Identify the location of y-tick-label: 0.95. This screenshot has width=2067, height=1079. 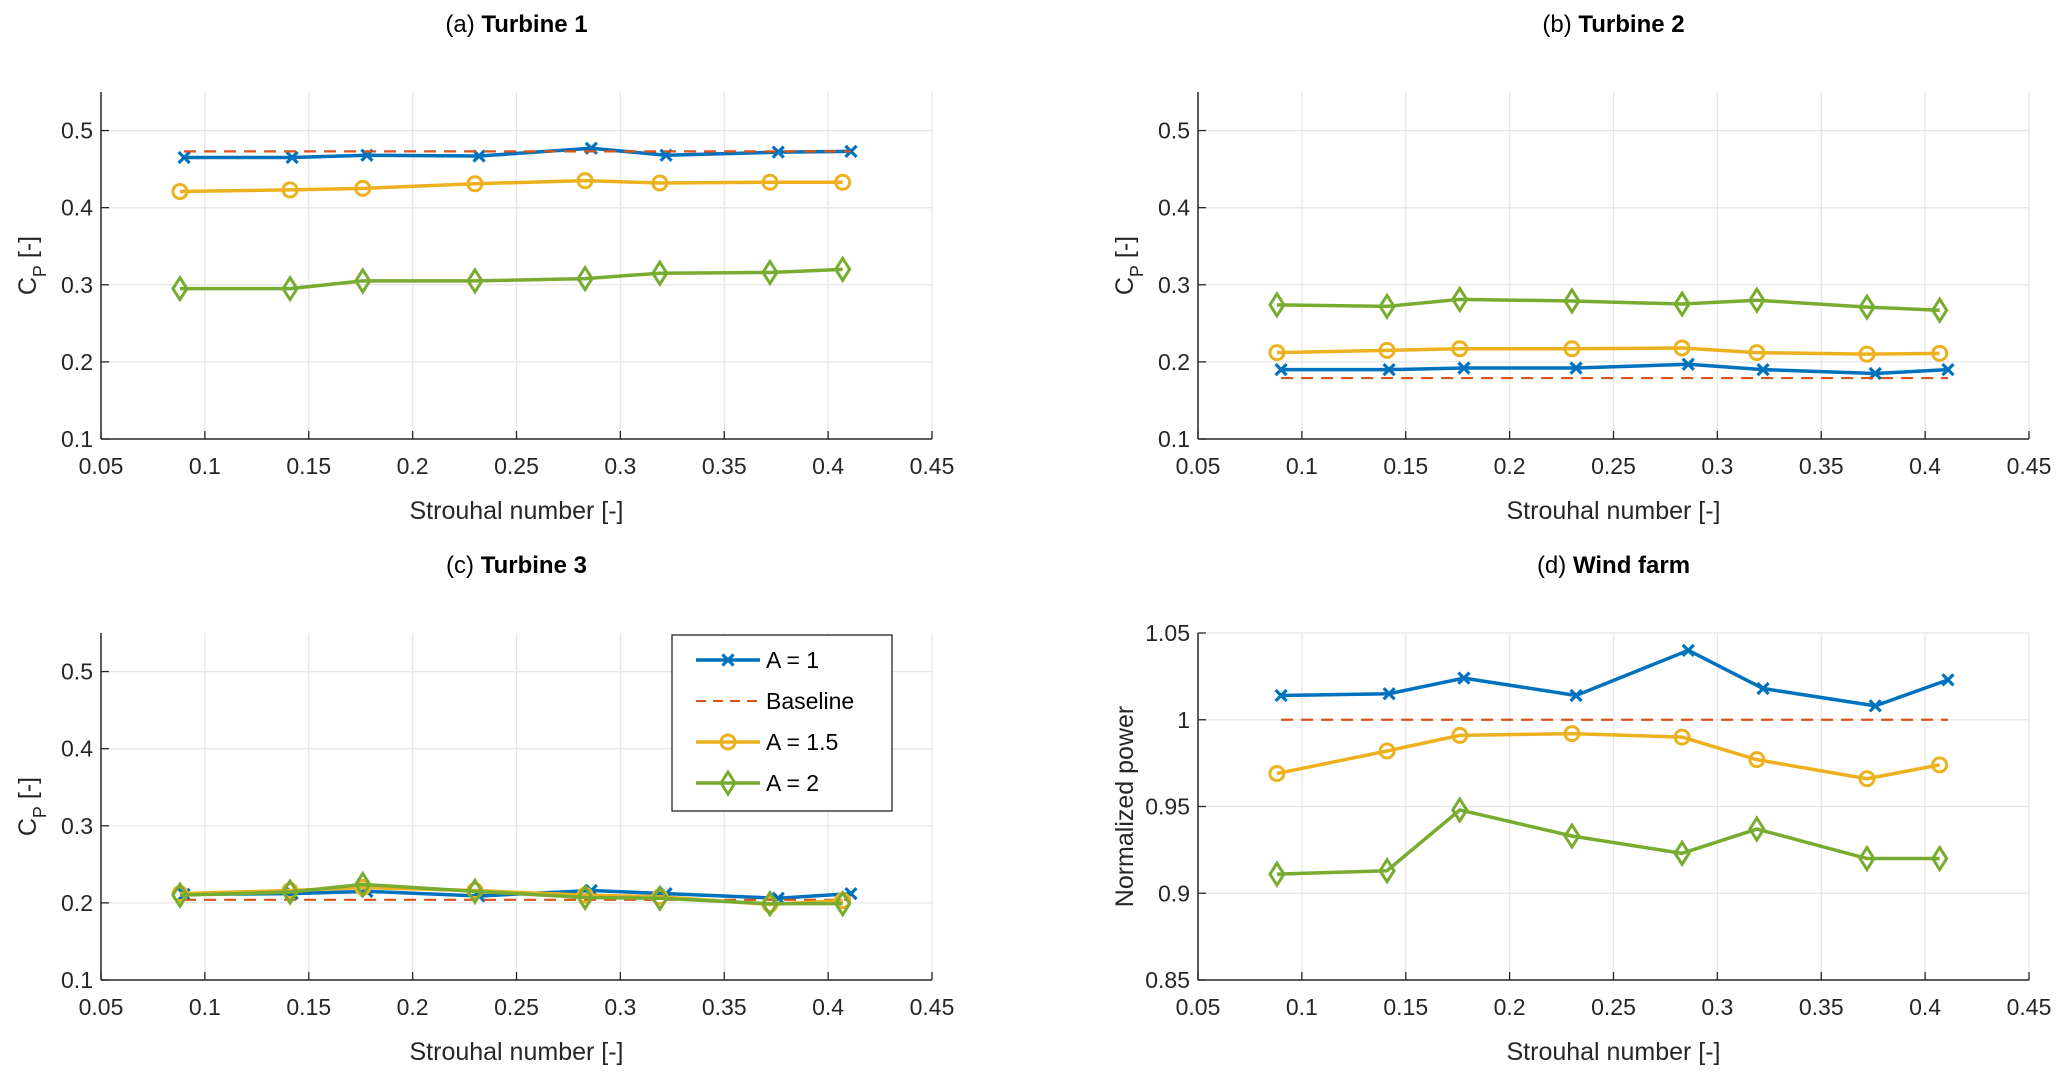
(1167, 807).